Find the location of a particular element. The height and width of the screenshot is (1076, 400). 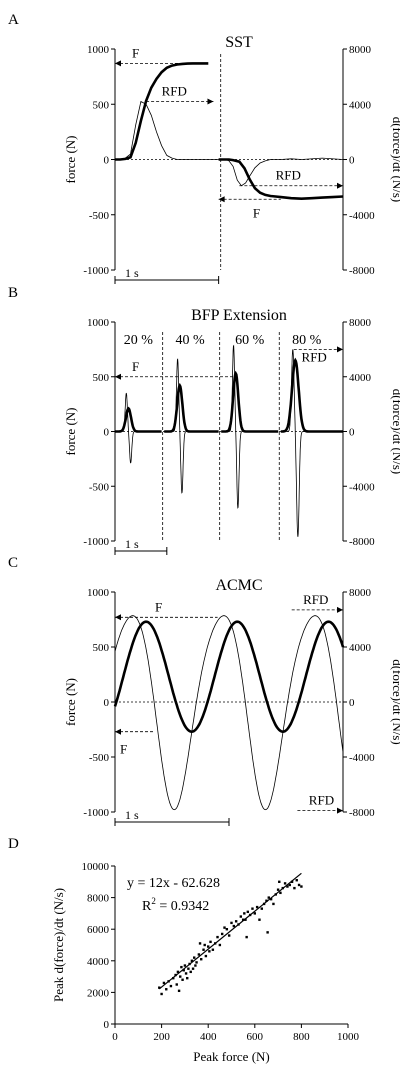

panel-letter: D is located at coordinates (13, 844).